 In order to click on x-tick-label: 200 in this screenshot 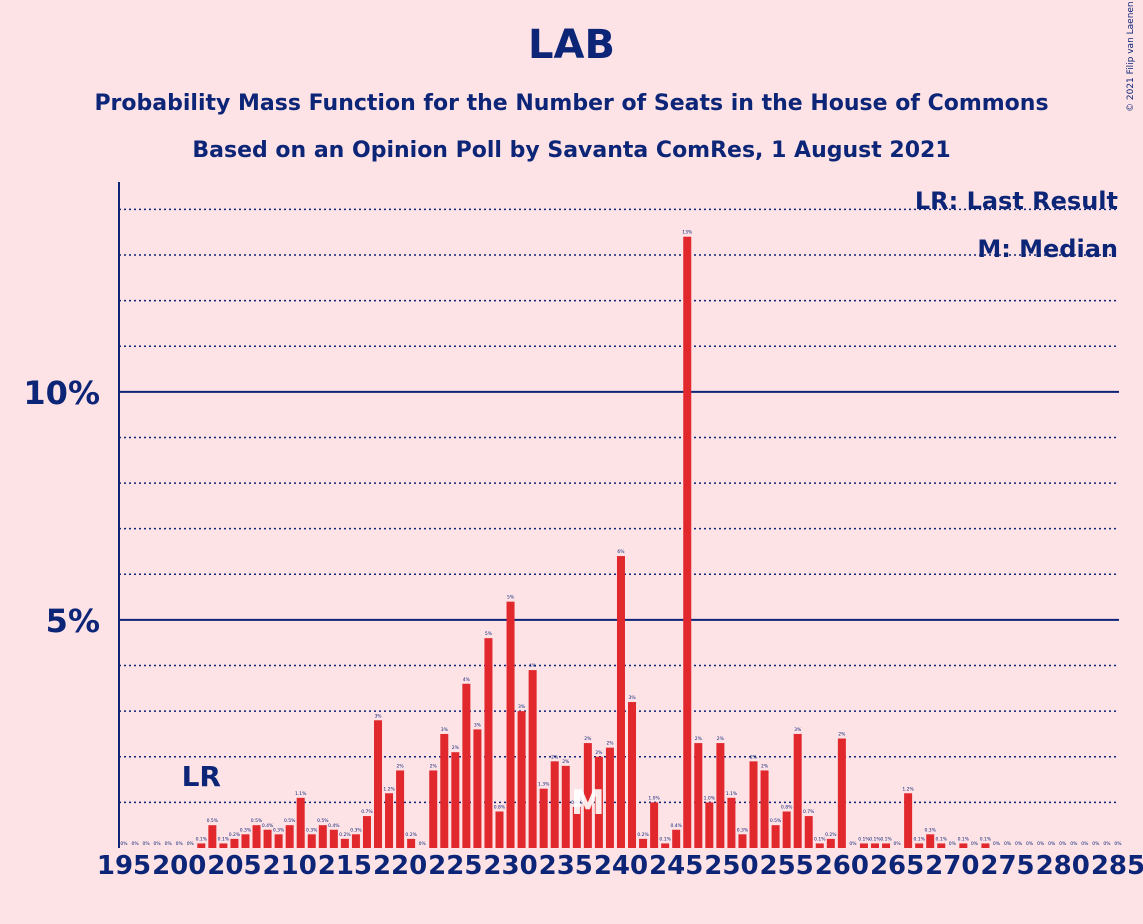, I will do `click(179, 866)`.